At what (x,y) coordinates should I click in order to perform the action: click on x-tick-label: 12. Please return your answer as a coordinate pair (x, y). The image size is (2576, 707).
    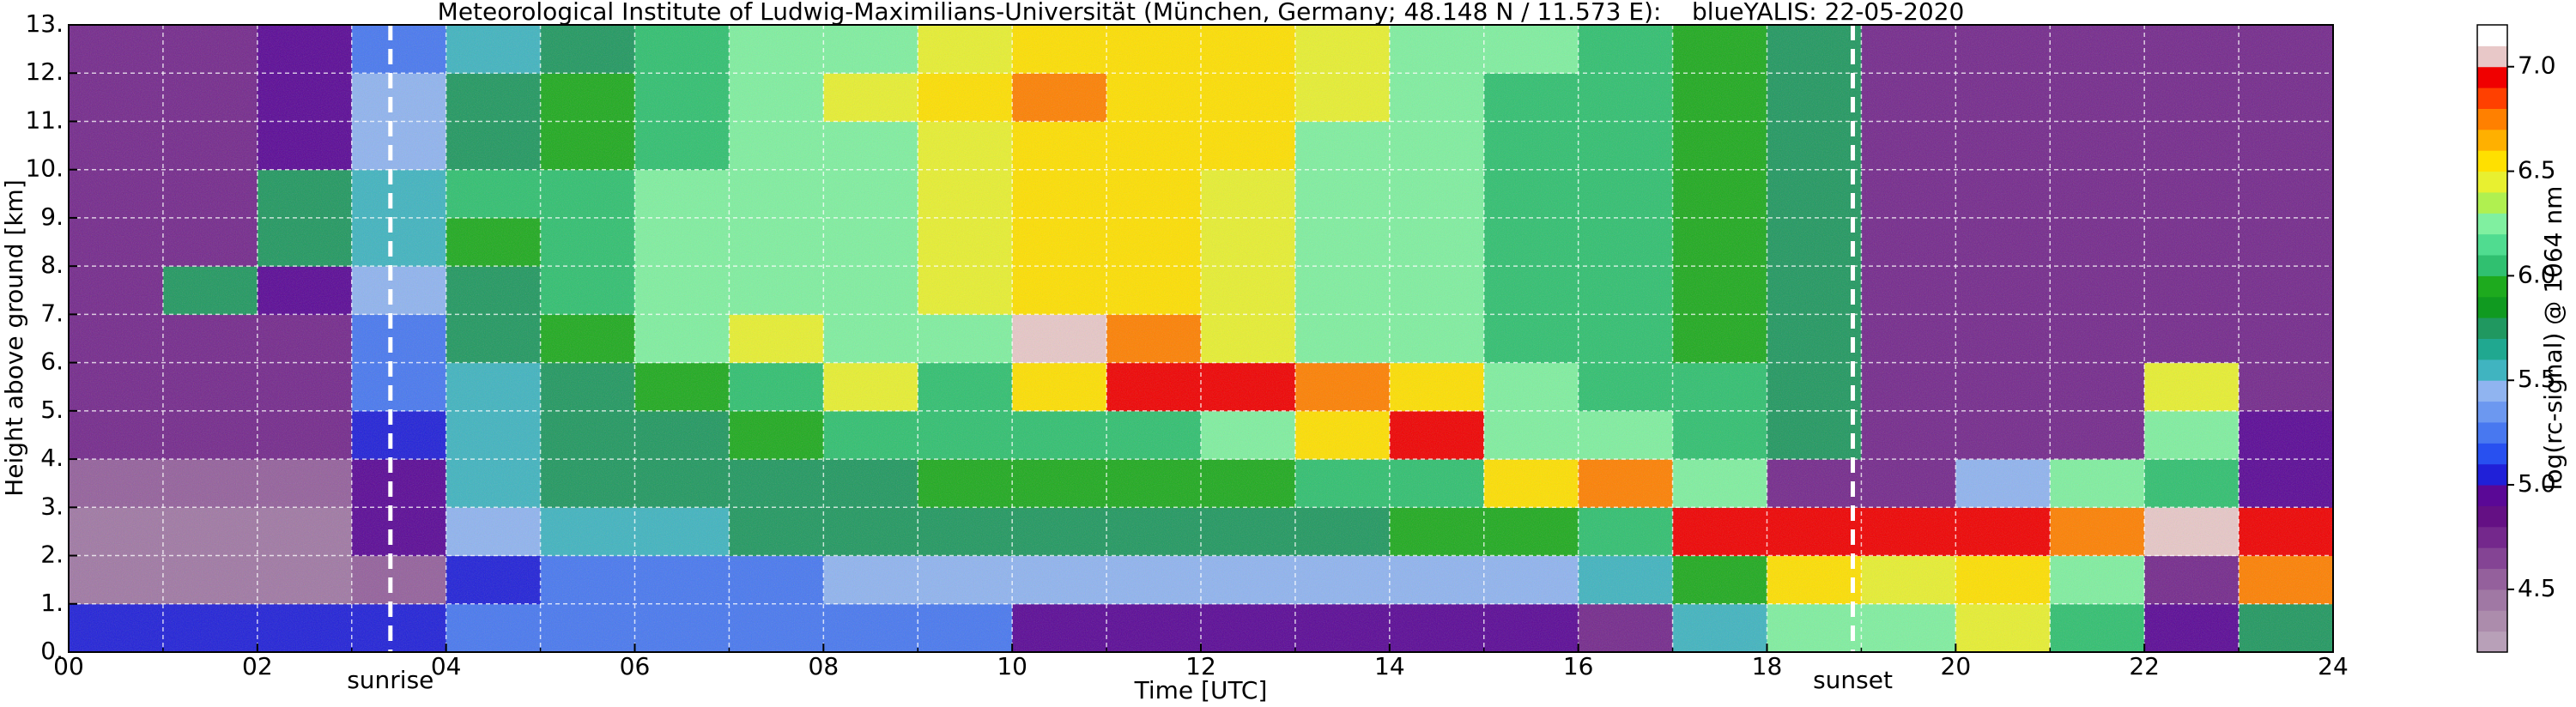
    Looking at the image, I should click on (1200, 666).